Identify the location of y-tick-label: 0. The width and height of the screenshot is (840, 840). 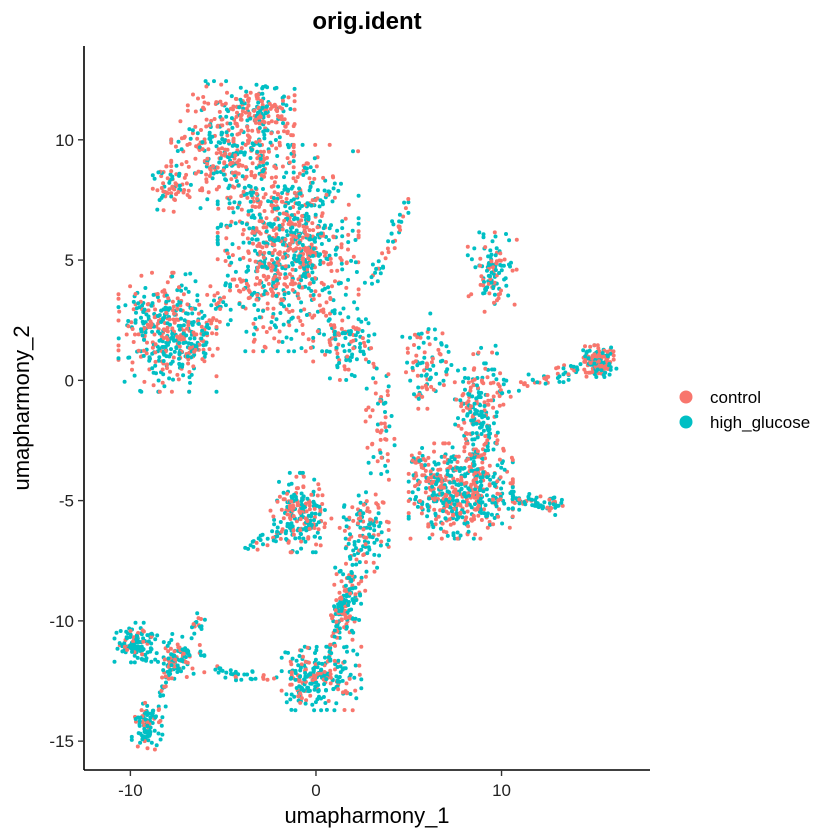
(69, 380).